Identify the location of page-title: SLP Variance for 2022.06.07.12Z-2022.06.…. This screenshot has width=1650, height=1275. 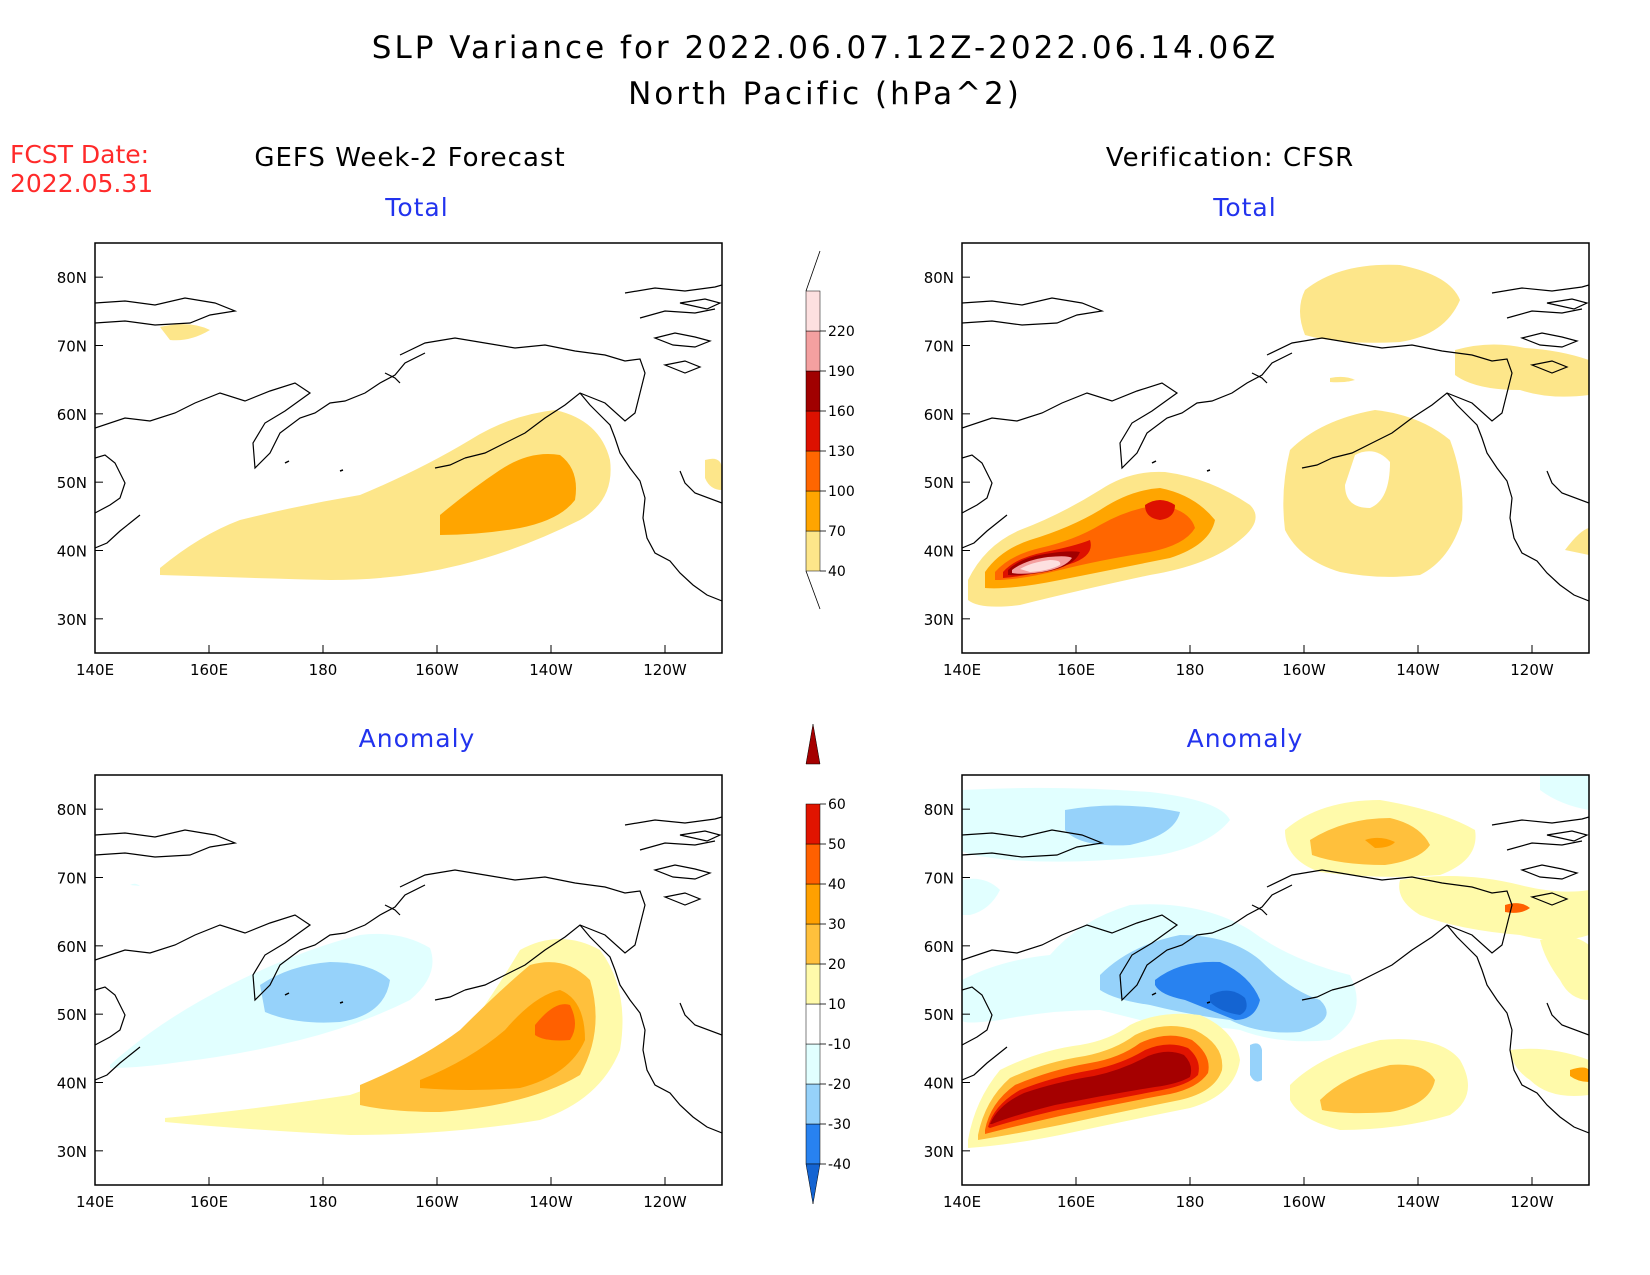
(825, 48).